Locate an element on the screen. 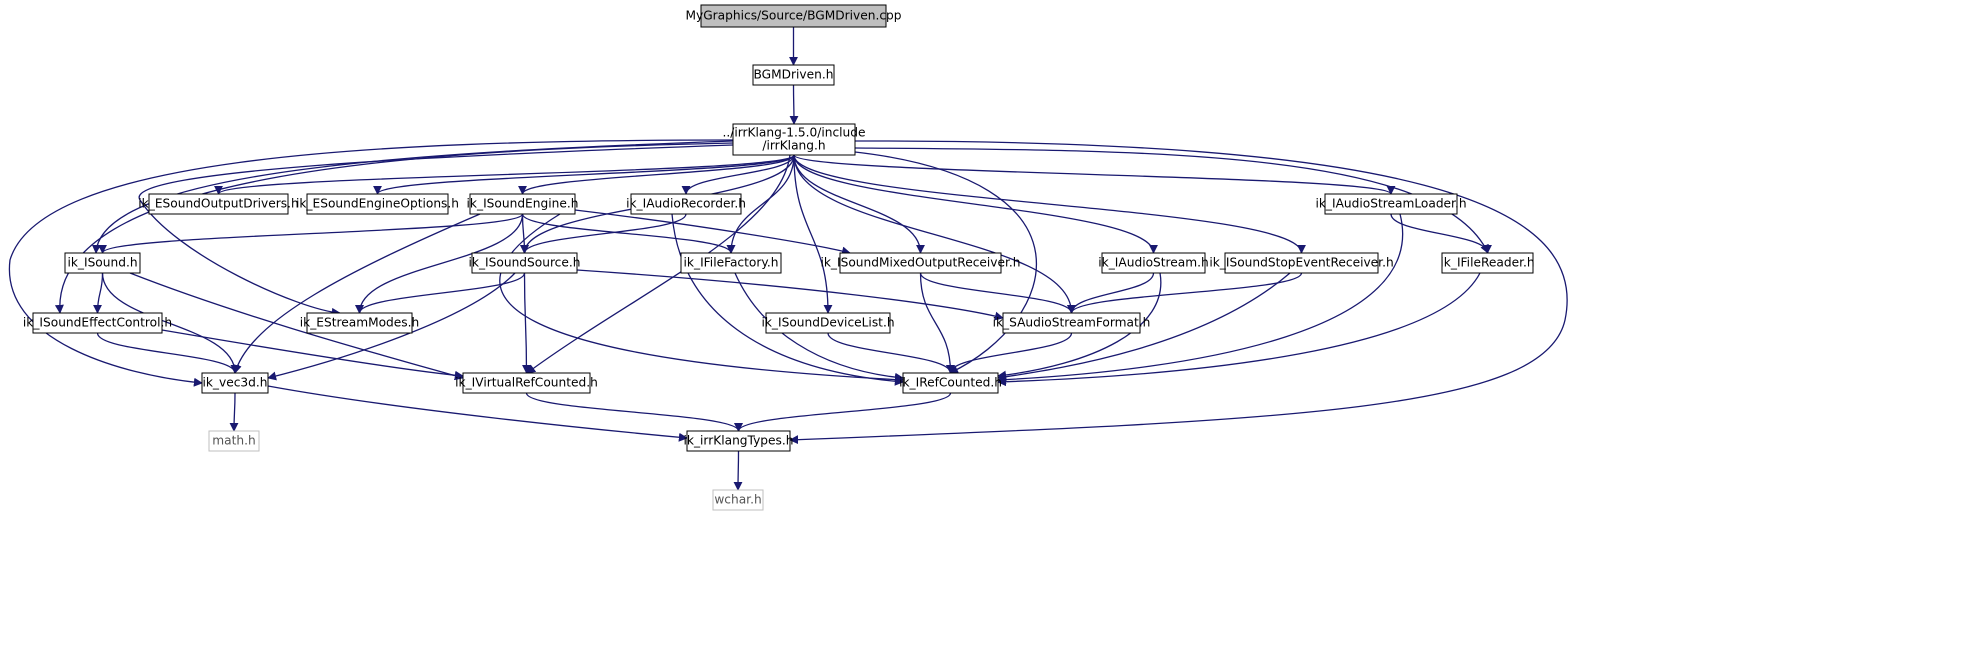  node-label-ifilefactory: ik_IFileFactory.h is located at coordinates (731, 263).